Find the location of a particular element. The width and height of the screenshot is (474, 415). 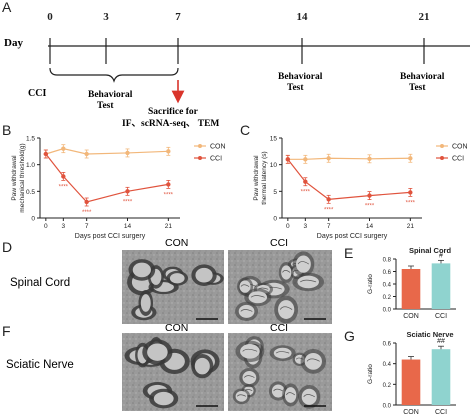

micrograph-label-con-spinal: CON is located at coordinates (176, 243).